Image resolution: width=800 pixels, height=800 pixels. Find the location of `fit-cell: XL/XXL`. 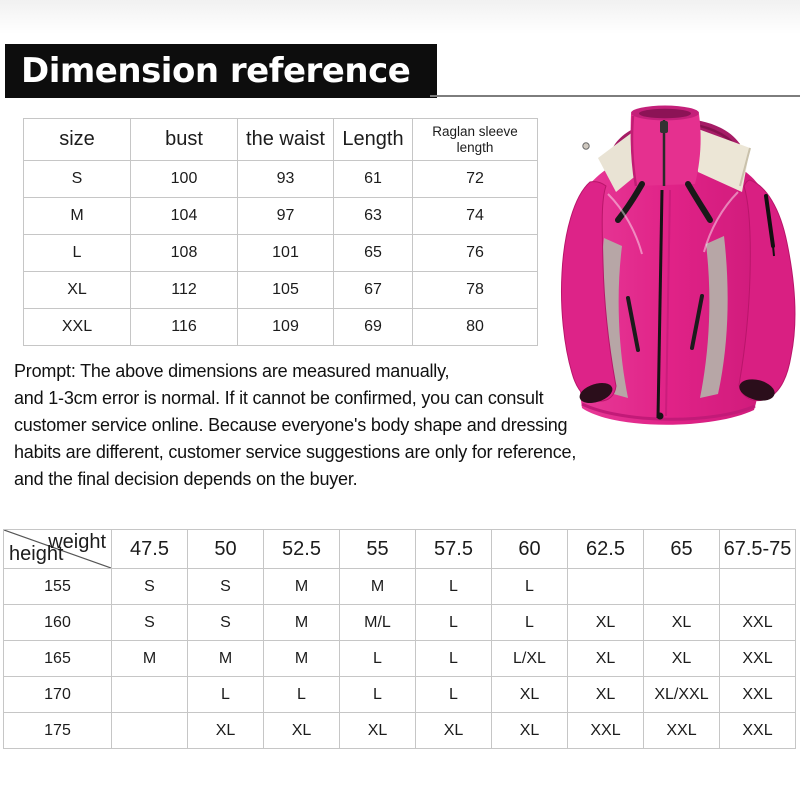

fit-cell: XL/XXL is located at coordinates (681, 694).